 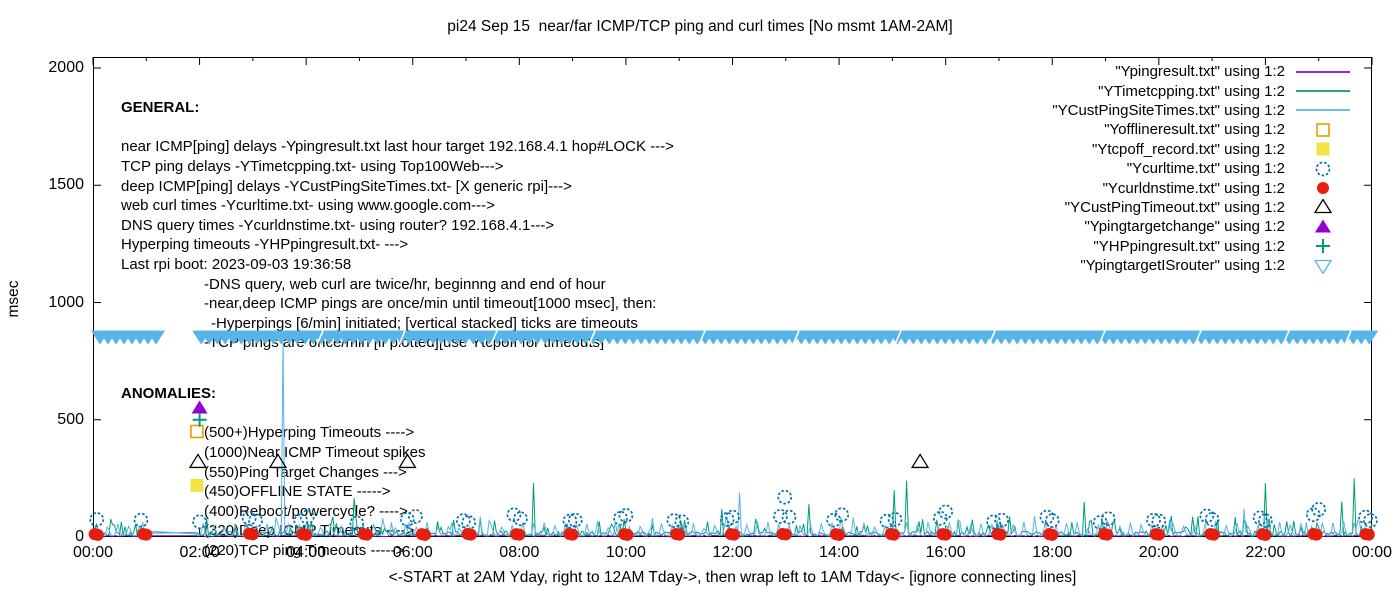 What do you see at coordinates (731, 534) in the screenshot?
I see `series-points-circle-filled` at bounding box center [731, 534].